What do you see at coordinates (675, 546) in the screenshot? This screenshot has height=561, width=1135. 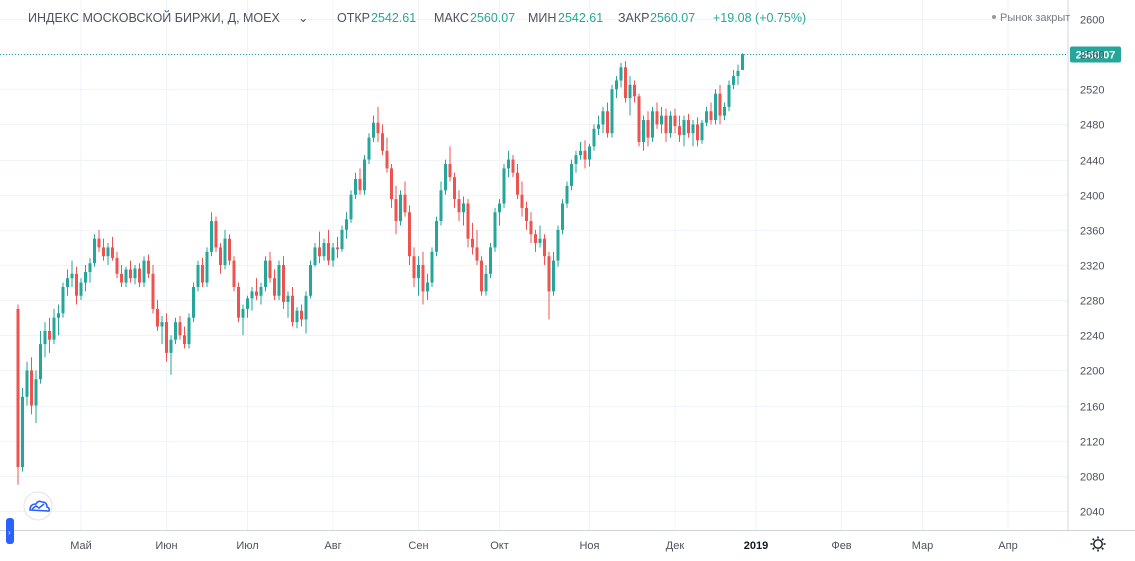 I see `time-tick-label: Дек` at bounding box center [675, 546].